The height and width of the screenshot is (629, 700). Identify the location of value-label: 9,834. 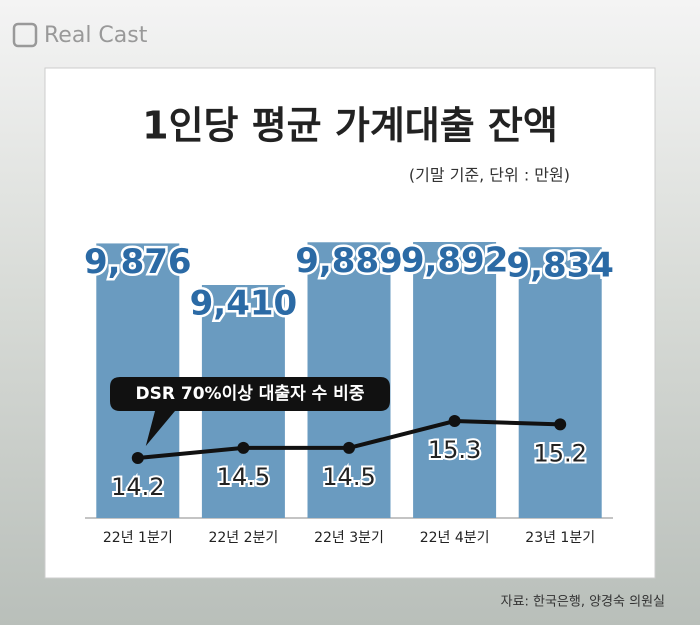
(560, 266).